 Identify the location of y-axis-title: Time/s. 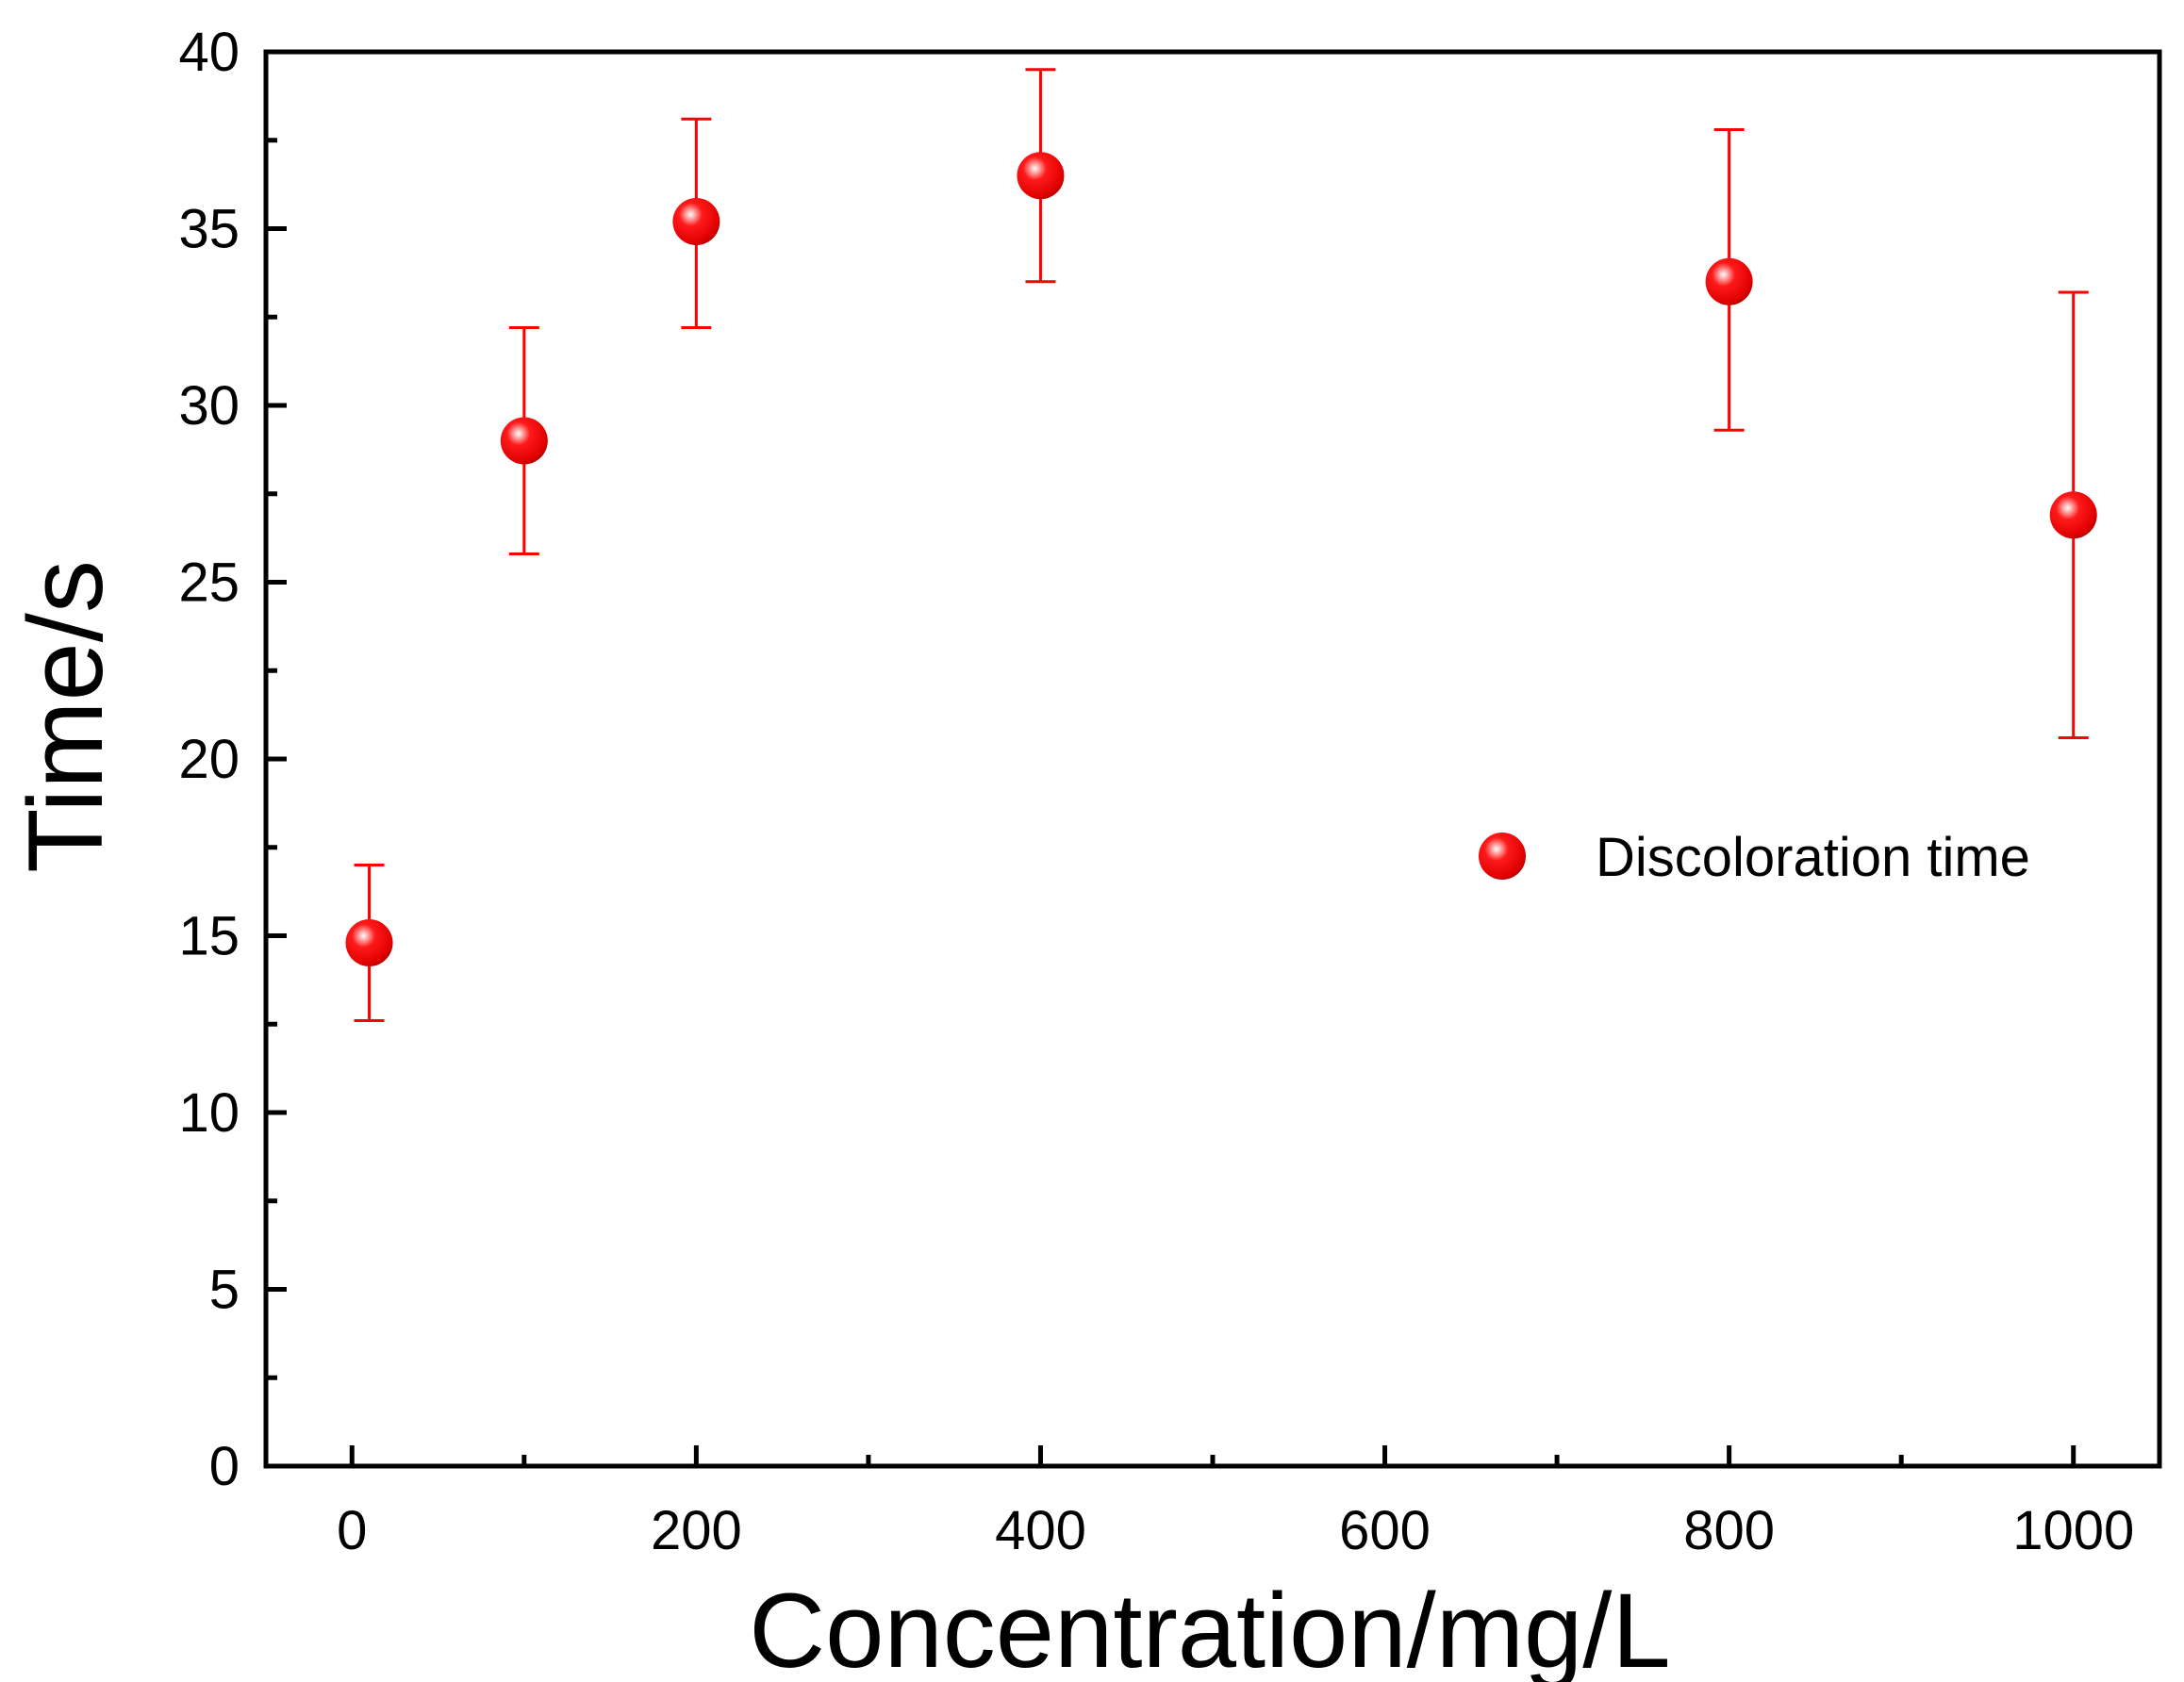
(65, 717).